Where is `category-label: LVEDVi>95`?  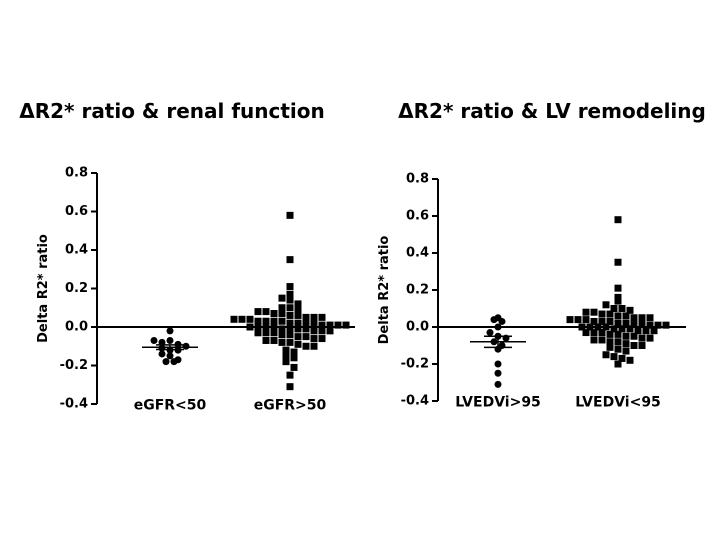 category-label: LVEDVi>95 is located at coordinates (498, 403).